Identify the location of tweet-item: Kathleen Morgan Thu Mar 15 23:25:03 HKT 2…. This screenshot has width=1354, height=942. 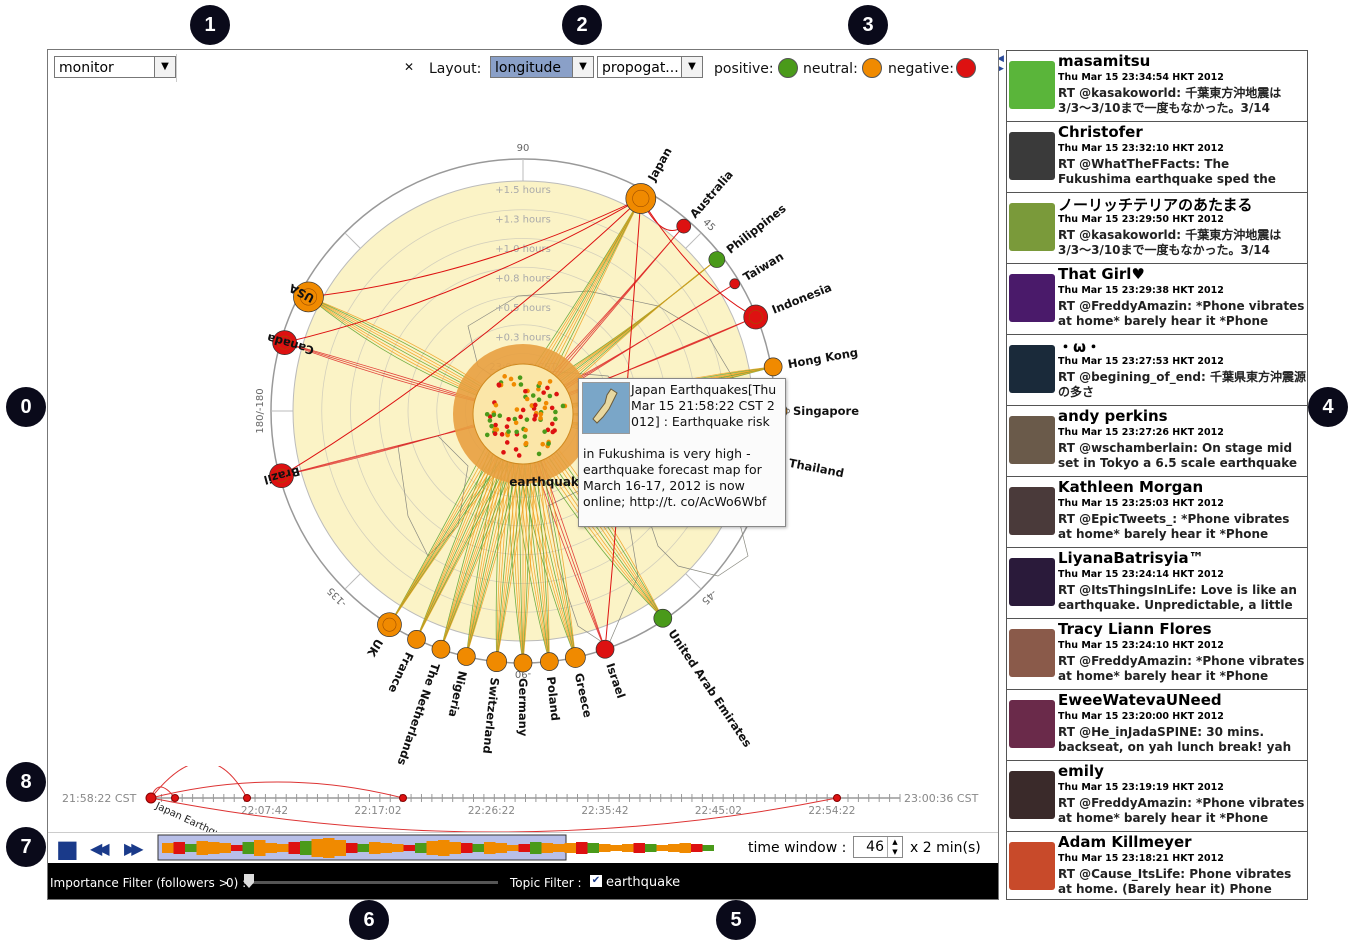
(1157, 512).